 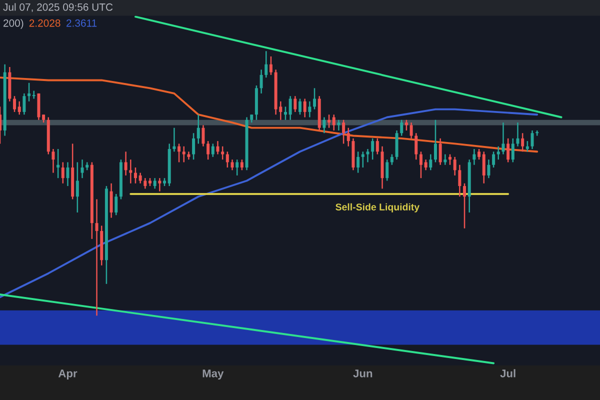 What do you see at coordinates (58, 7) in the screenshot?
I see `text: Jul 07, 2025 09:56 UTC` at bounding box center [58, 7].